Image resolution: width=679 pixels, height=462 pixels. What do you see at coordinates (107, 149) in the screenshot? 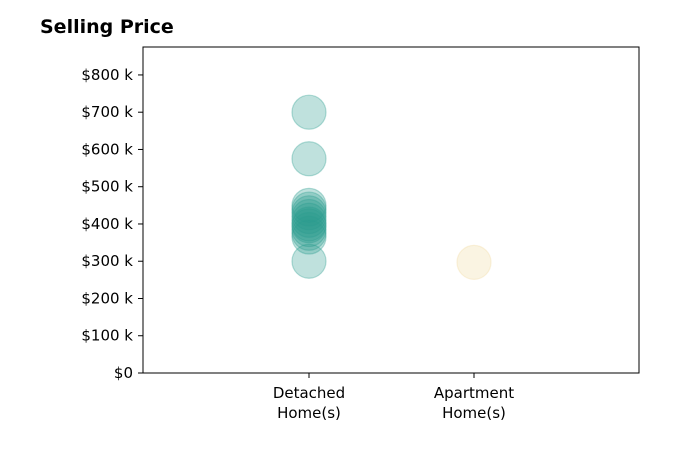
I see `y-tick-label: $600 k` at bounding box center [107, 149].